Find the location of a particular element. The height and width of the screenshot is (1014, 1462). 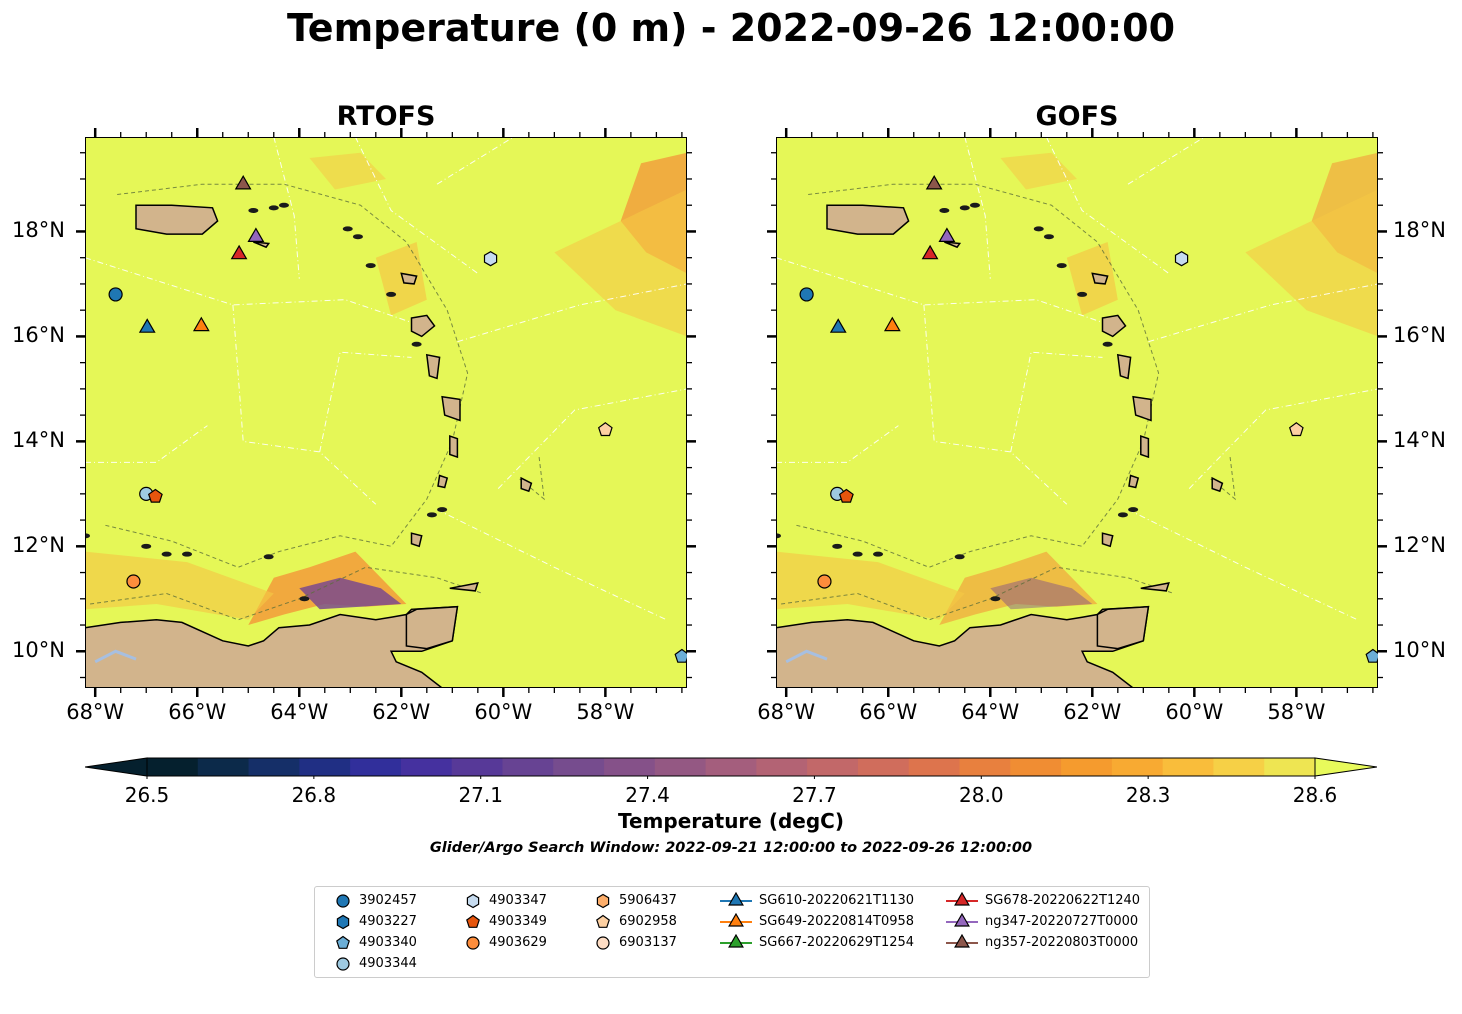

colorbar is located at coordinates (731, 768).